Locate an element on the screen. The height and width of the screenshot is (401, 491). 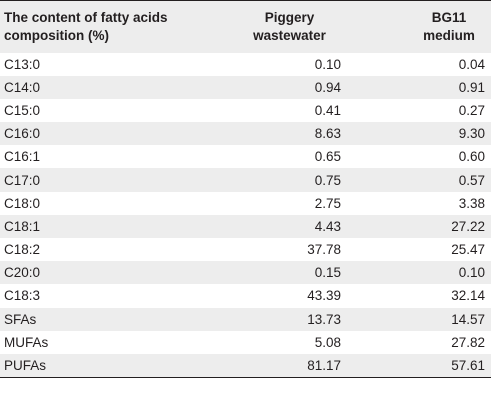
fatty-acid-name: C20:0 is located at coordinates (22, 273).